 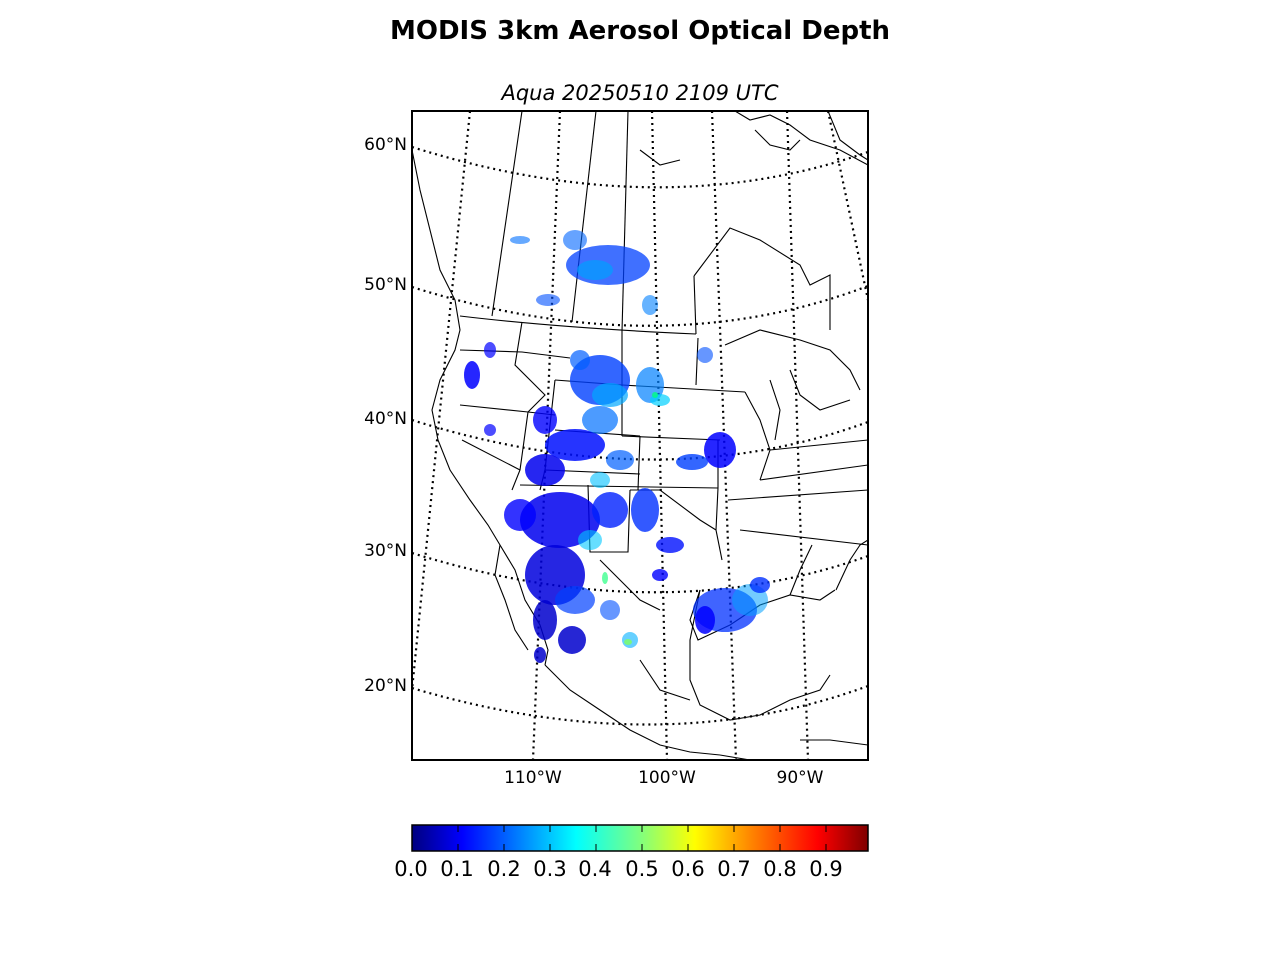 What do you see at coordinates (618, 869) in the screenshot?
I see `colorbar-tick-labels: 0.0 0.1 0.2 0.3 0.4 0.5 0.6 0.7 0.8 0.9` at bounding box center [618, 869].